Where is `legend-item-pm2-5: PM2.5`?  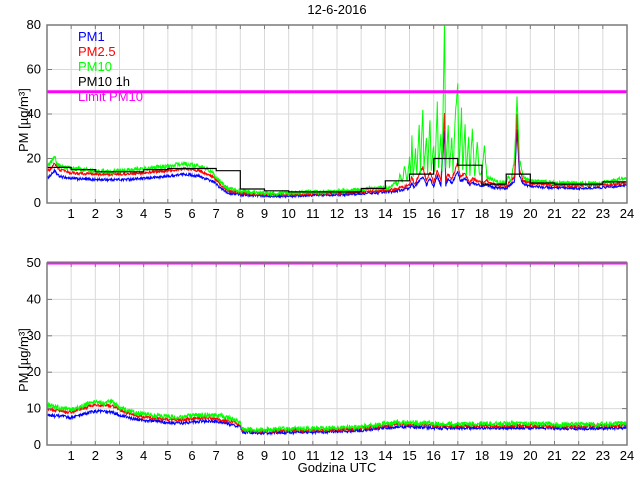
legend-item-pm2-5: PM2.5 is located at coordinates (97, 51).